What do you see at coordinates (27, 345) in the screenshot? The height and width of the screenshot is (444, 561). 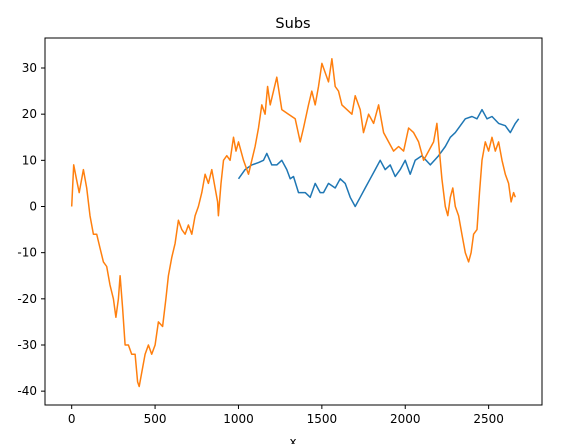 I see `y-tick-label: -30` at bounding box center [27, 345].